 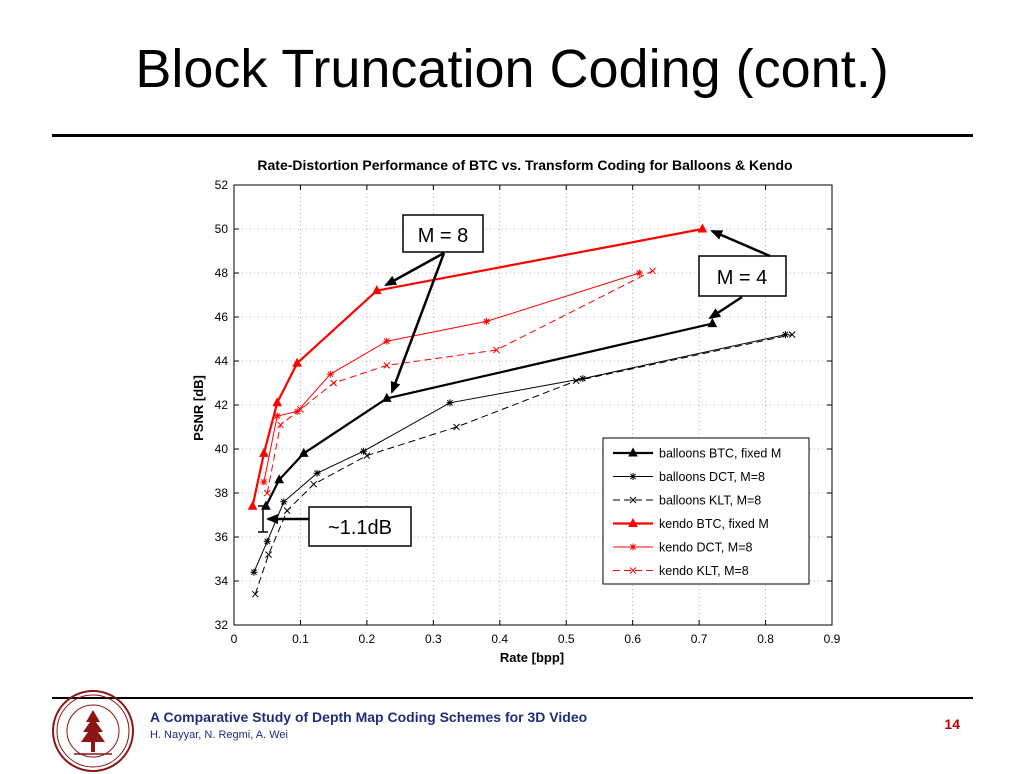 I want to click on x-tick-label: 0.5, so click(x=566, y=639).